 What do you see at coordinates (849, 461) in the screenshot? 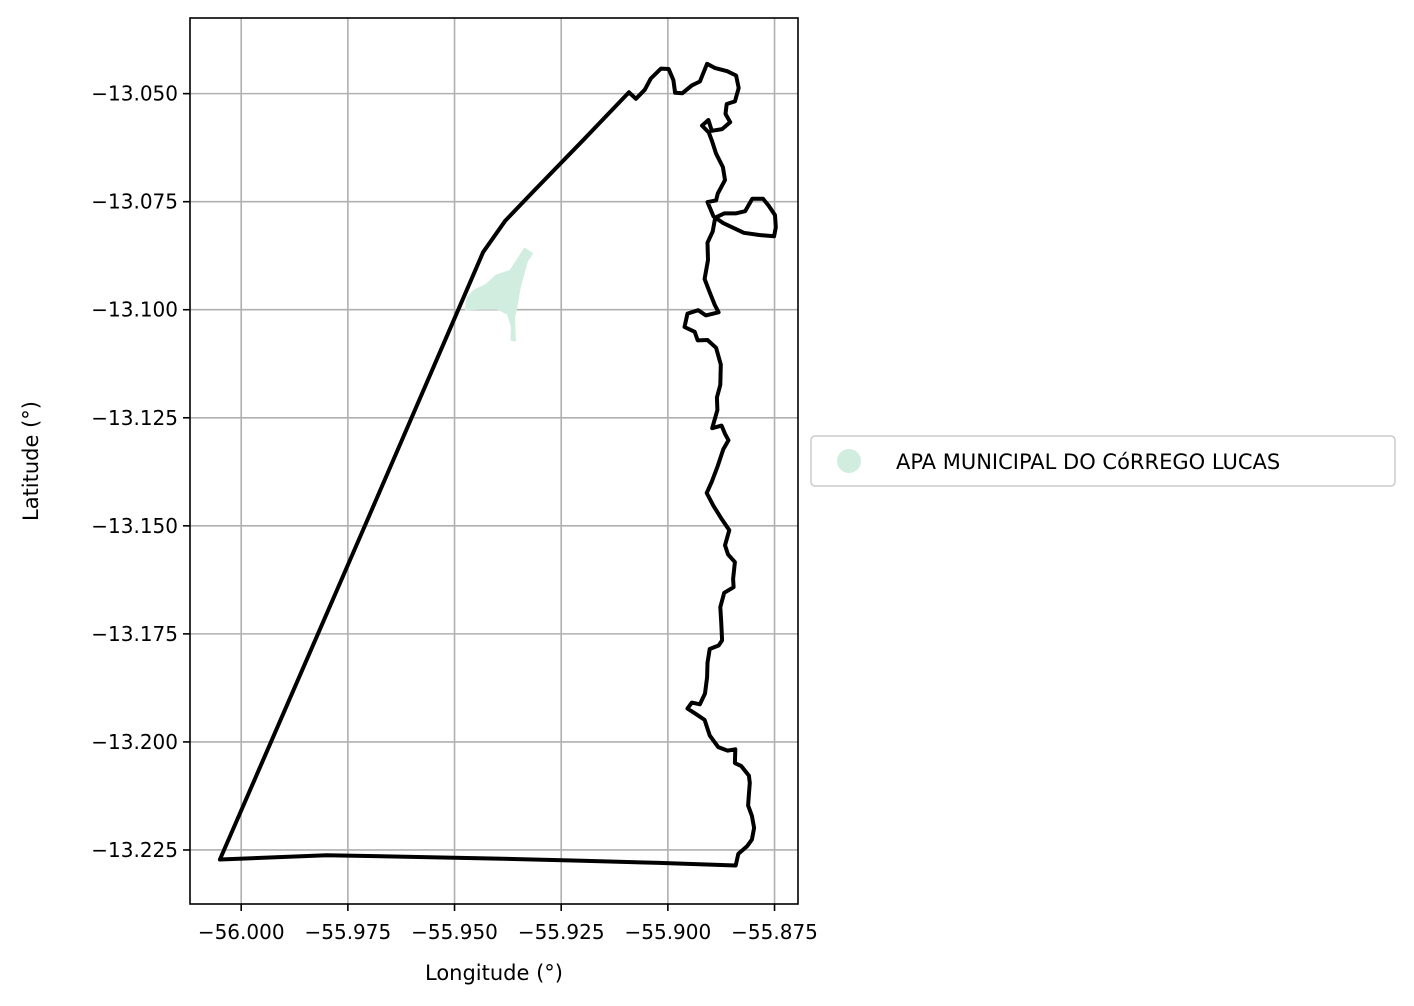
I see `legend-marker` at bounding box center [849, 461].